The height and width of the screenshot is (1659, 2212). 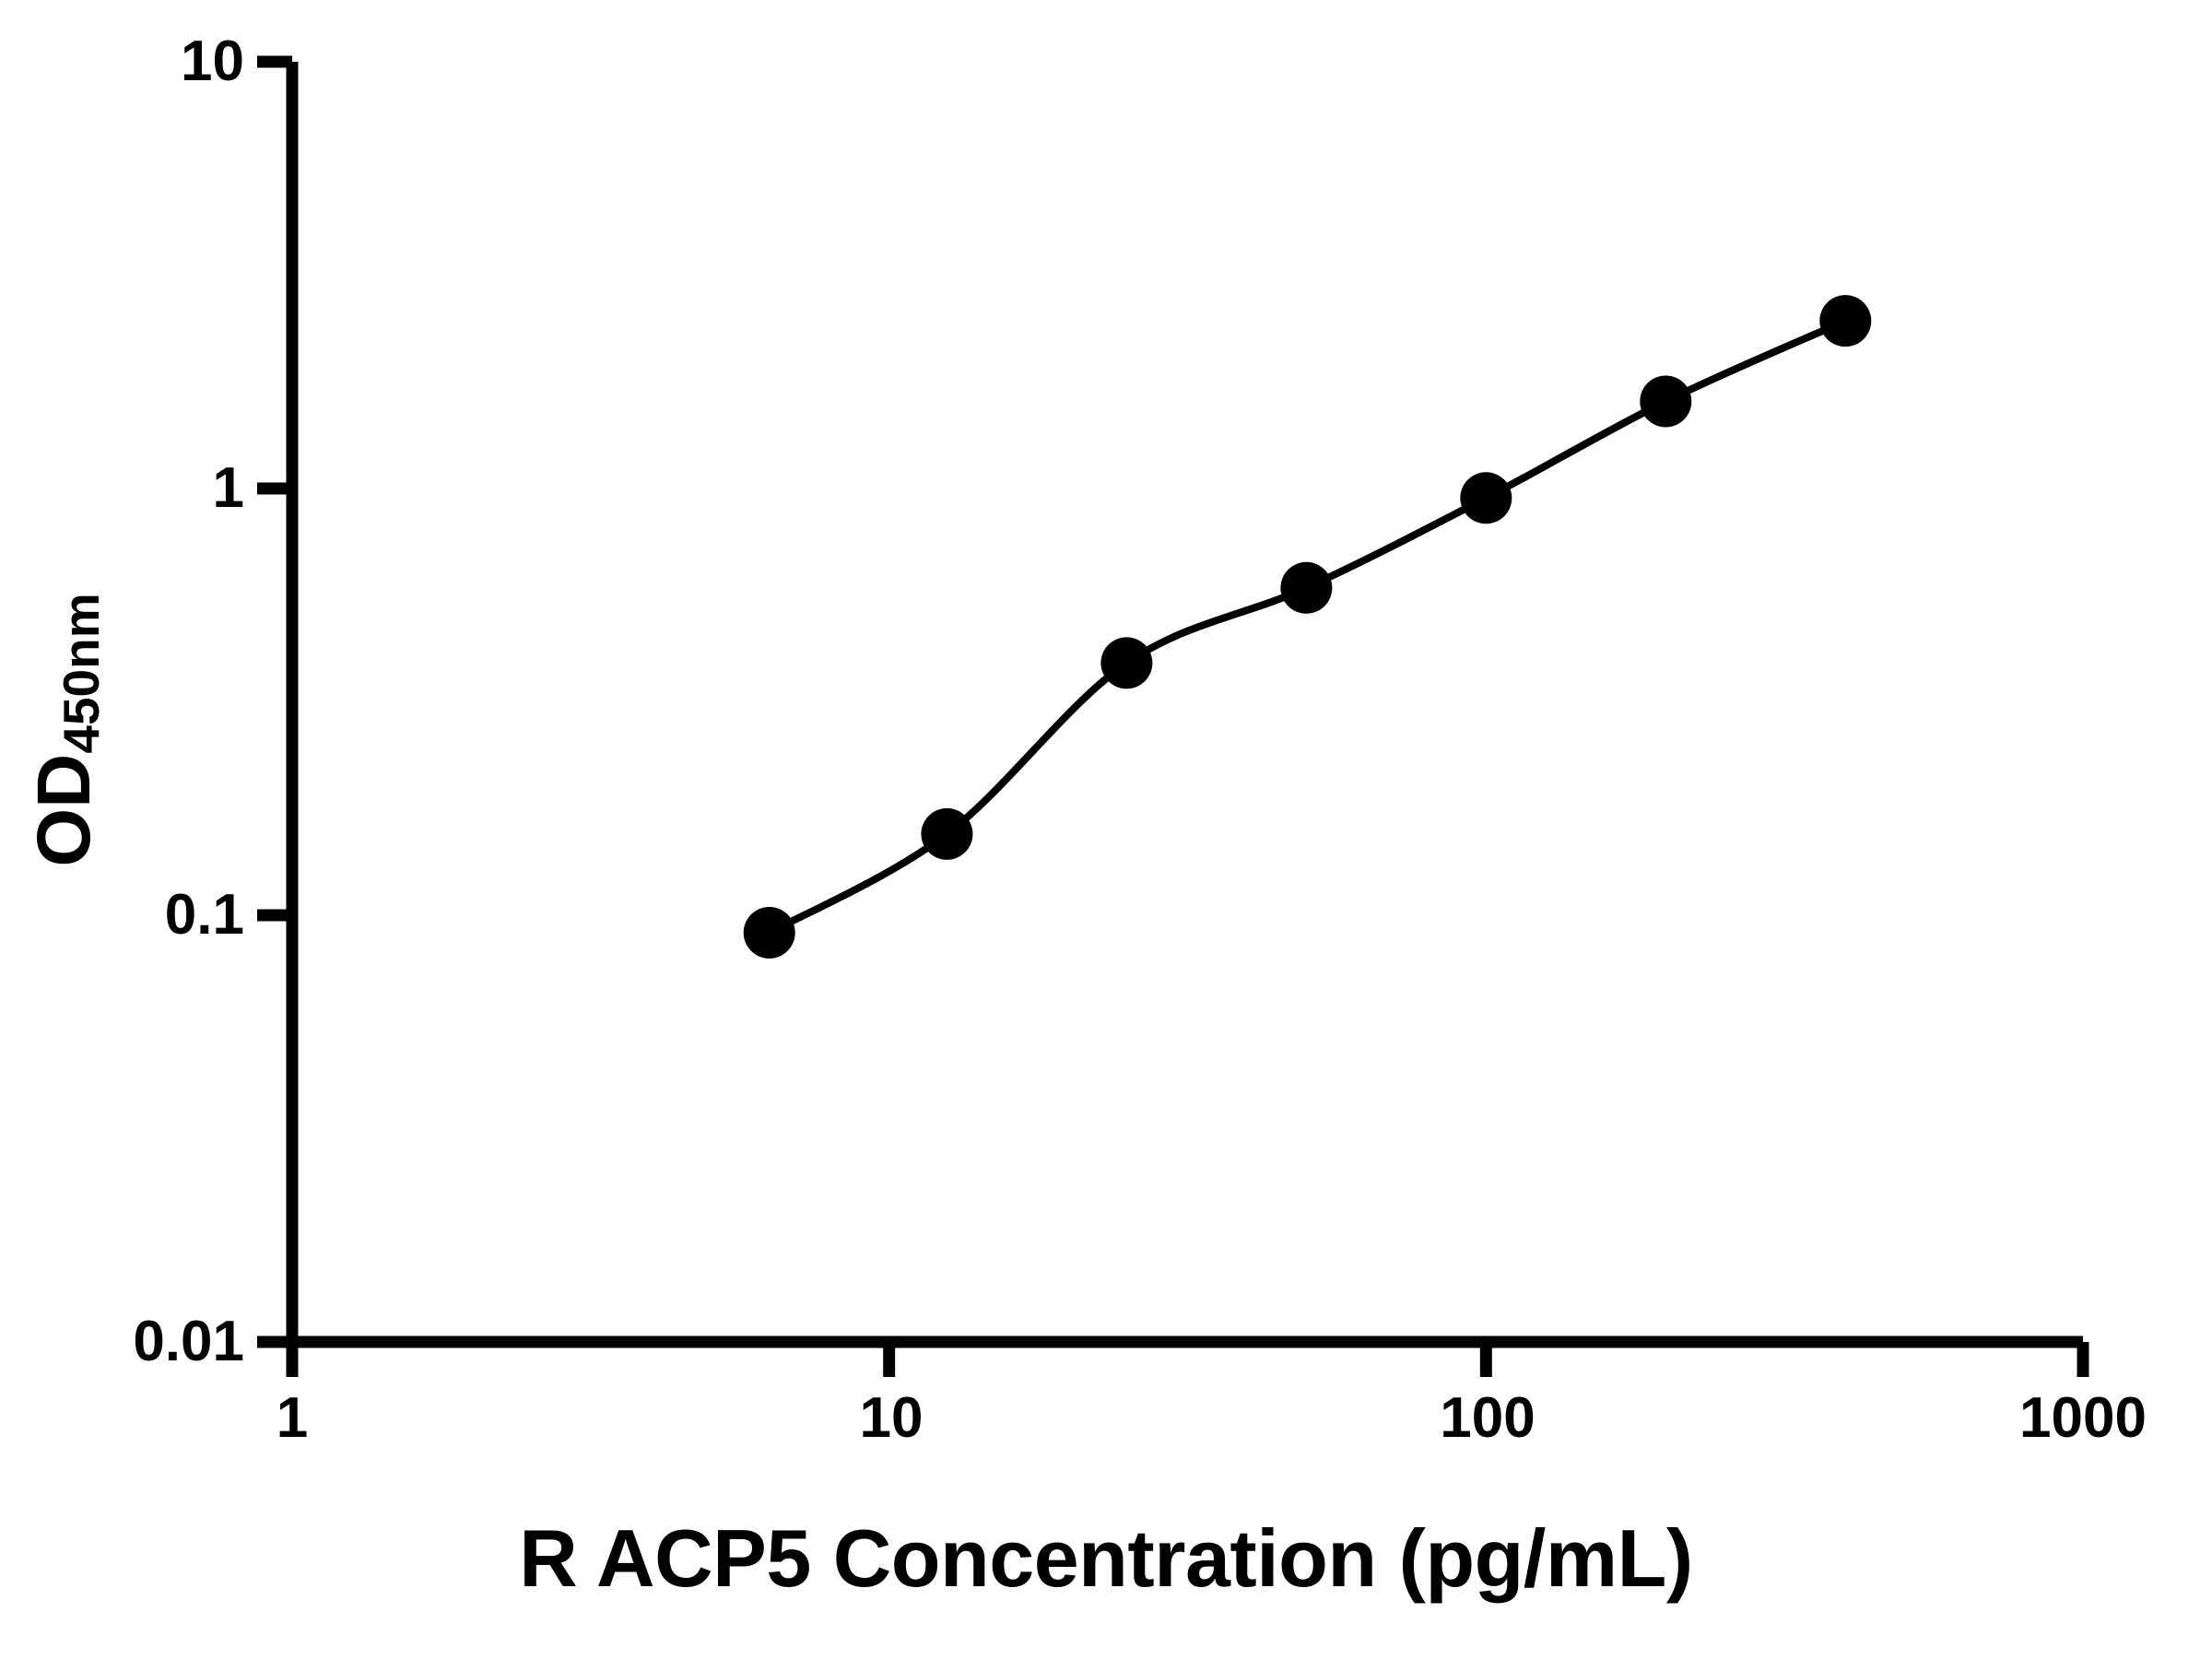 I want to click on y-axis-title: OD450nm, so click(x=65, y=730).